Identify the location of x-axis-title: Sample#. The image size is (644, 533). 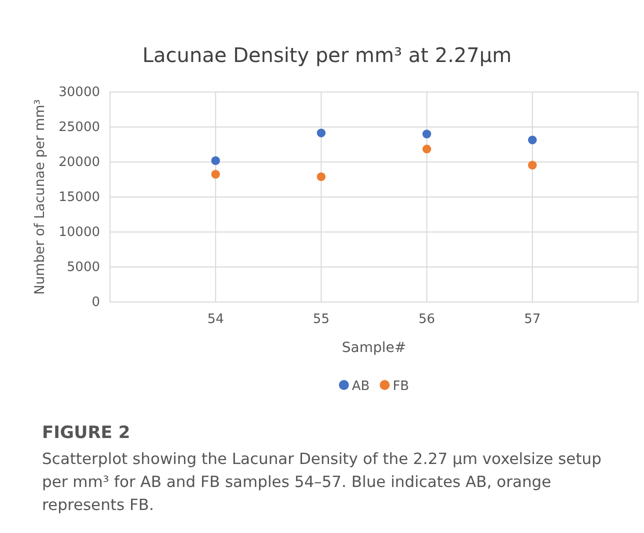
(374, 348).